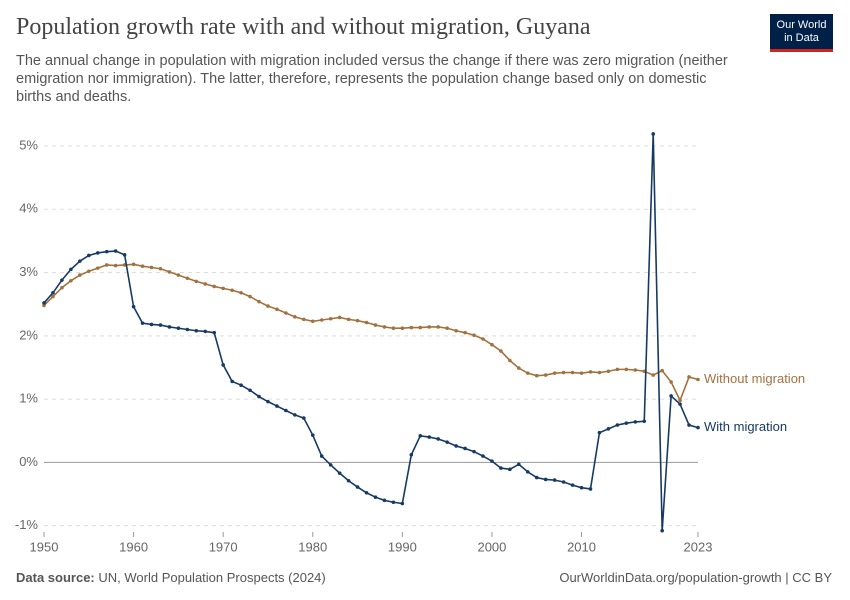 The width and height of the screenshot is (850, 600). What do you see at coordinates (801, 38) in the screenshot?
I see `logo-line: in Data` at bounding box center [801, 38].